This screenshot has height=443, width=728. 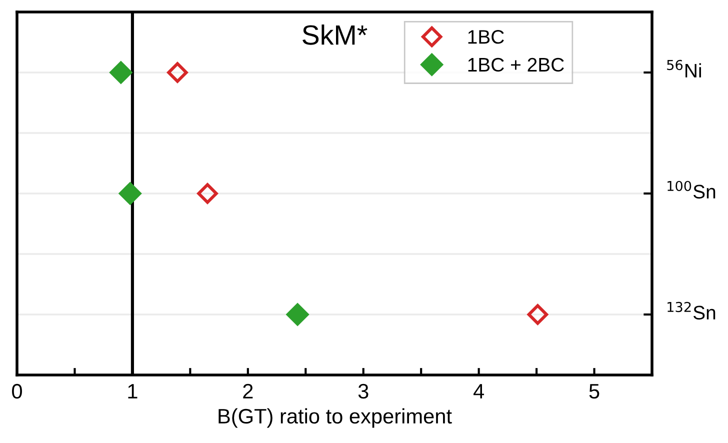 I want to click on legend-label: 1BC, so click(x=486, y=37).